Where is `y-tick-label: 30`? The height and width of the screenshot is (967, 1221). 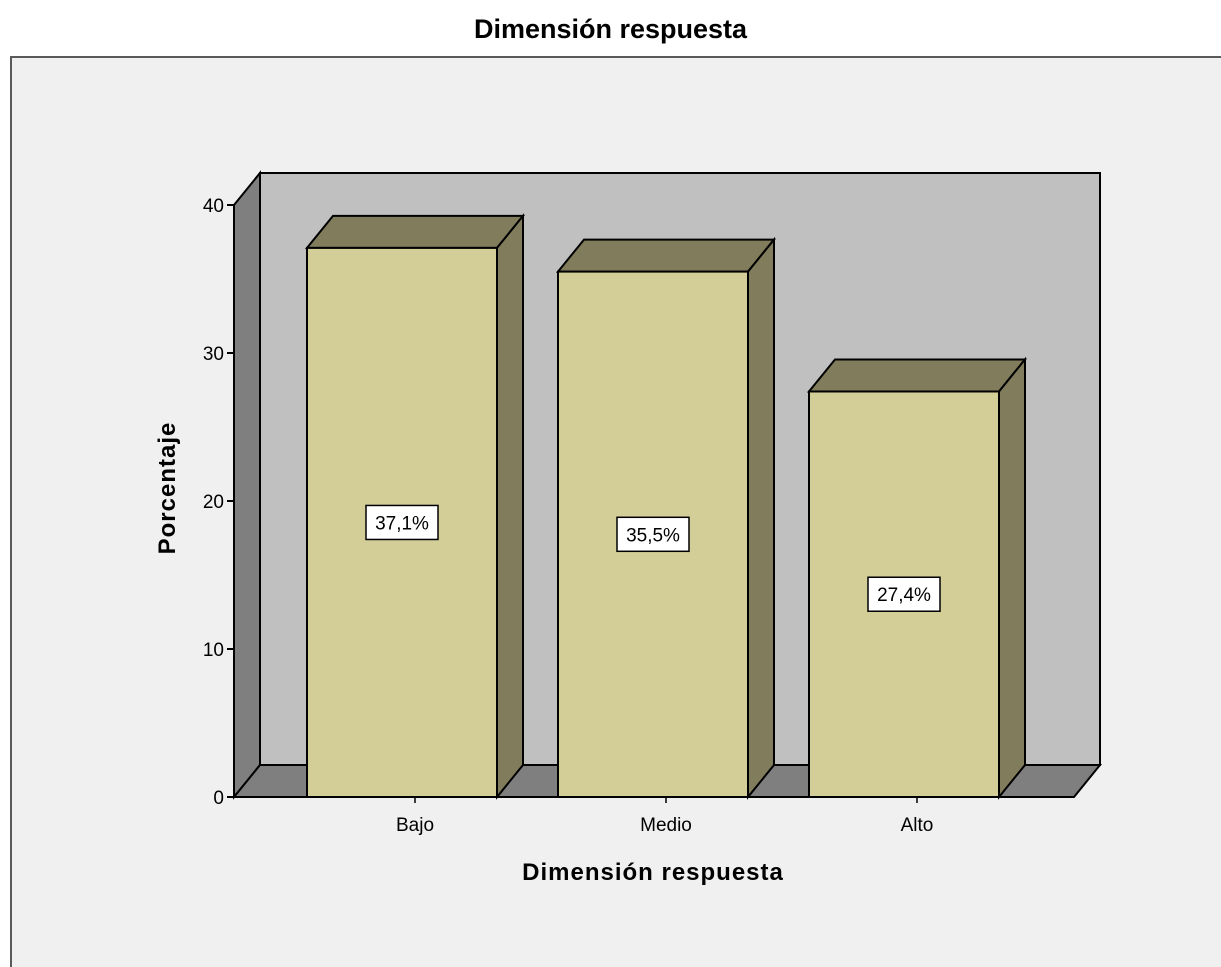 y-tick-label: 30 is located at coordinates (213, 354).